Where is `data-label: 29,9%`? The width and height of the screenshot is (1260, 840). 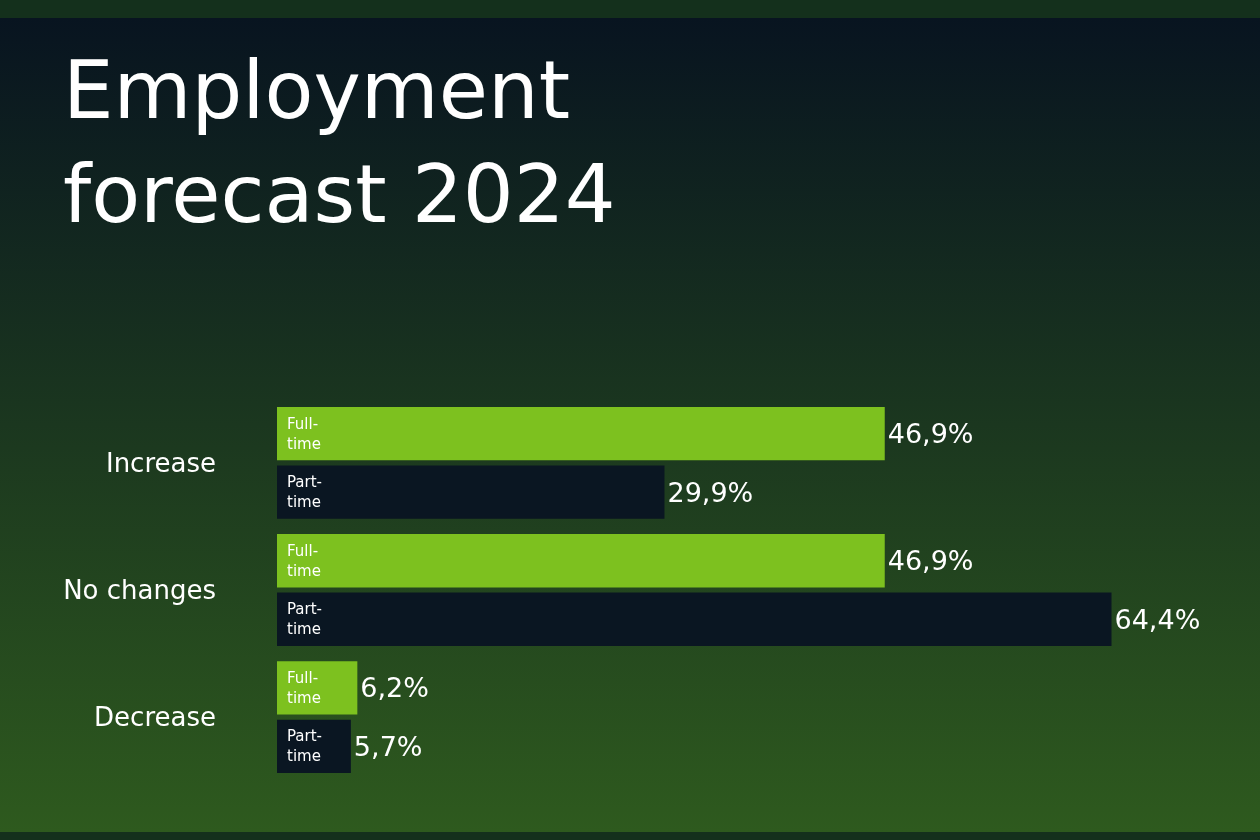 data-label: 29,9% is located at coordinates (710, 492).